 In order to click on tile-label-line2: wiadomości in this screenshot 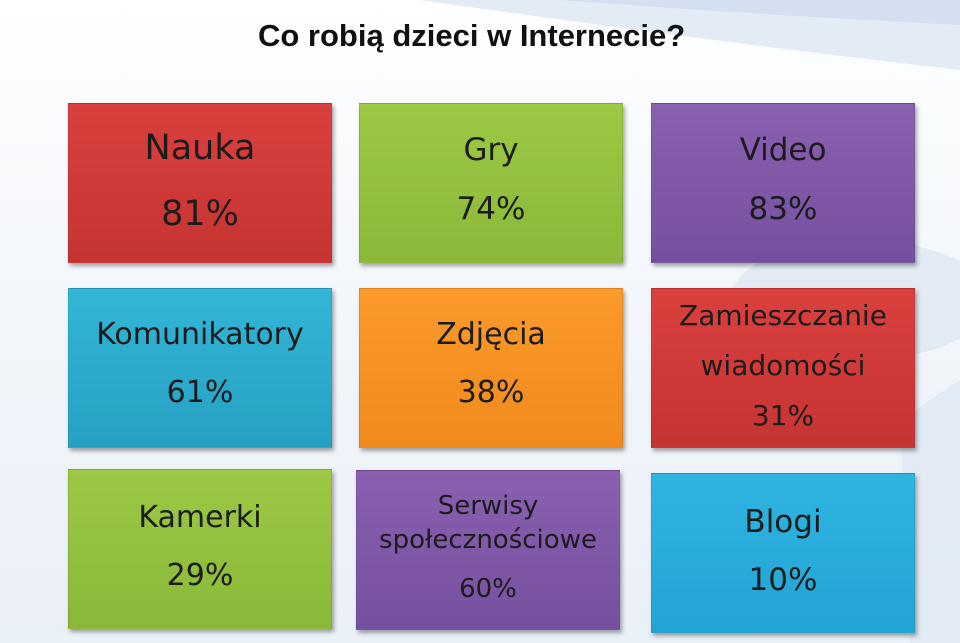, I will do `click(783, 365)`.